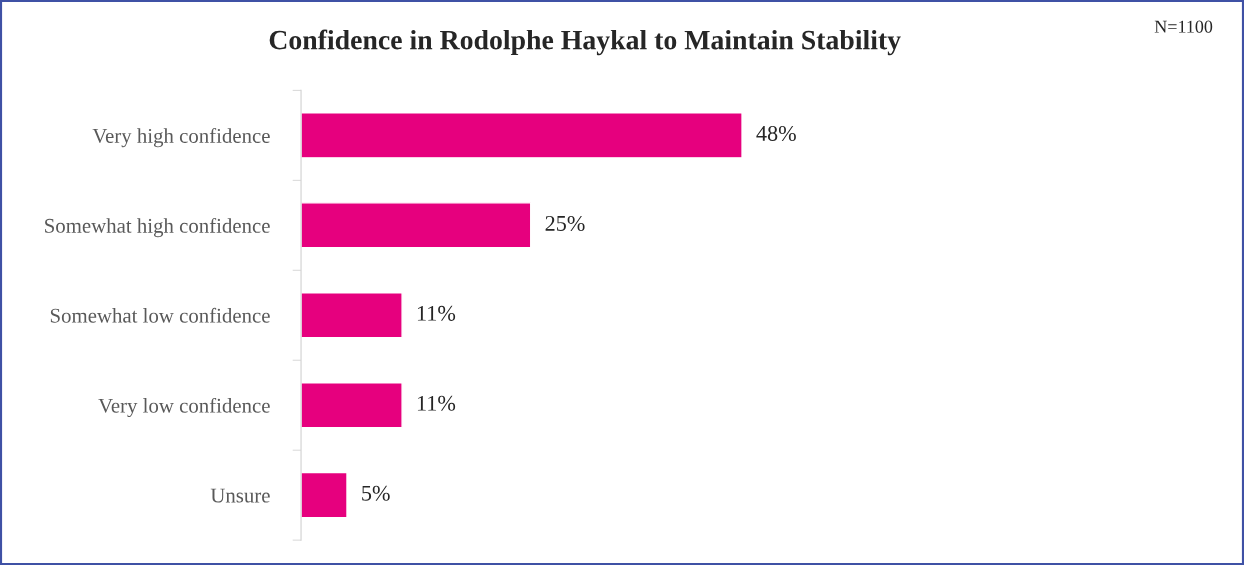  Describe the element at coordinates (565, 223) in the screenshot. I see `data-label: 25%` at that location.